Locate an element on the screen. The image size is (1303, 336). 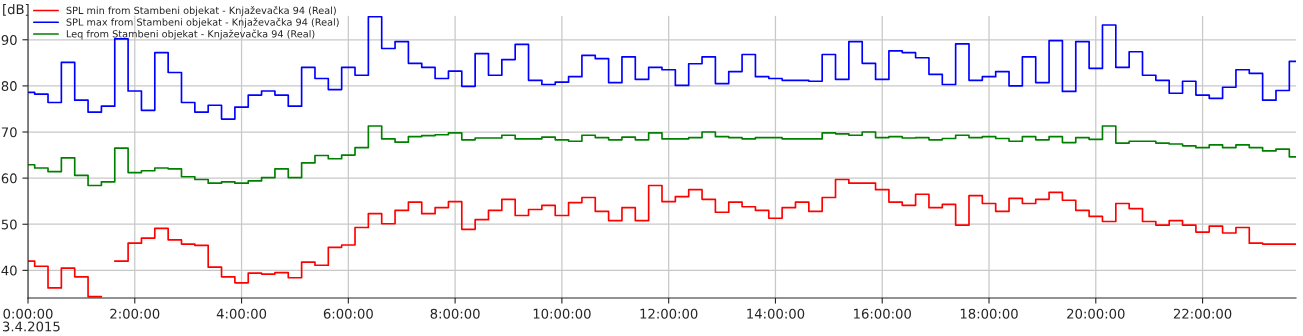
y-tick-label: 60 is located at coordinates (9, 178).